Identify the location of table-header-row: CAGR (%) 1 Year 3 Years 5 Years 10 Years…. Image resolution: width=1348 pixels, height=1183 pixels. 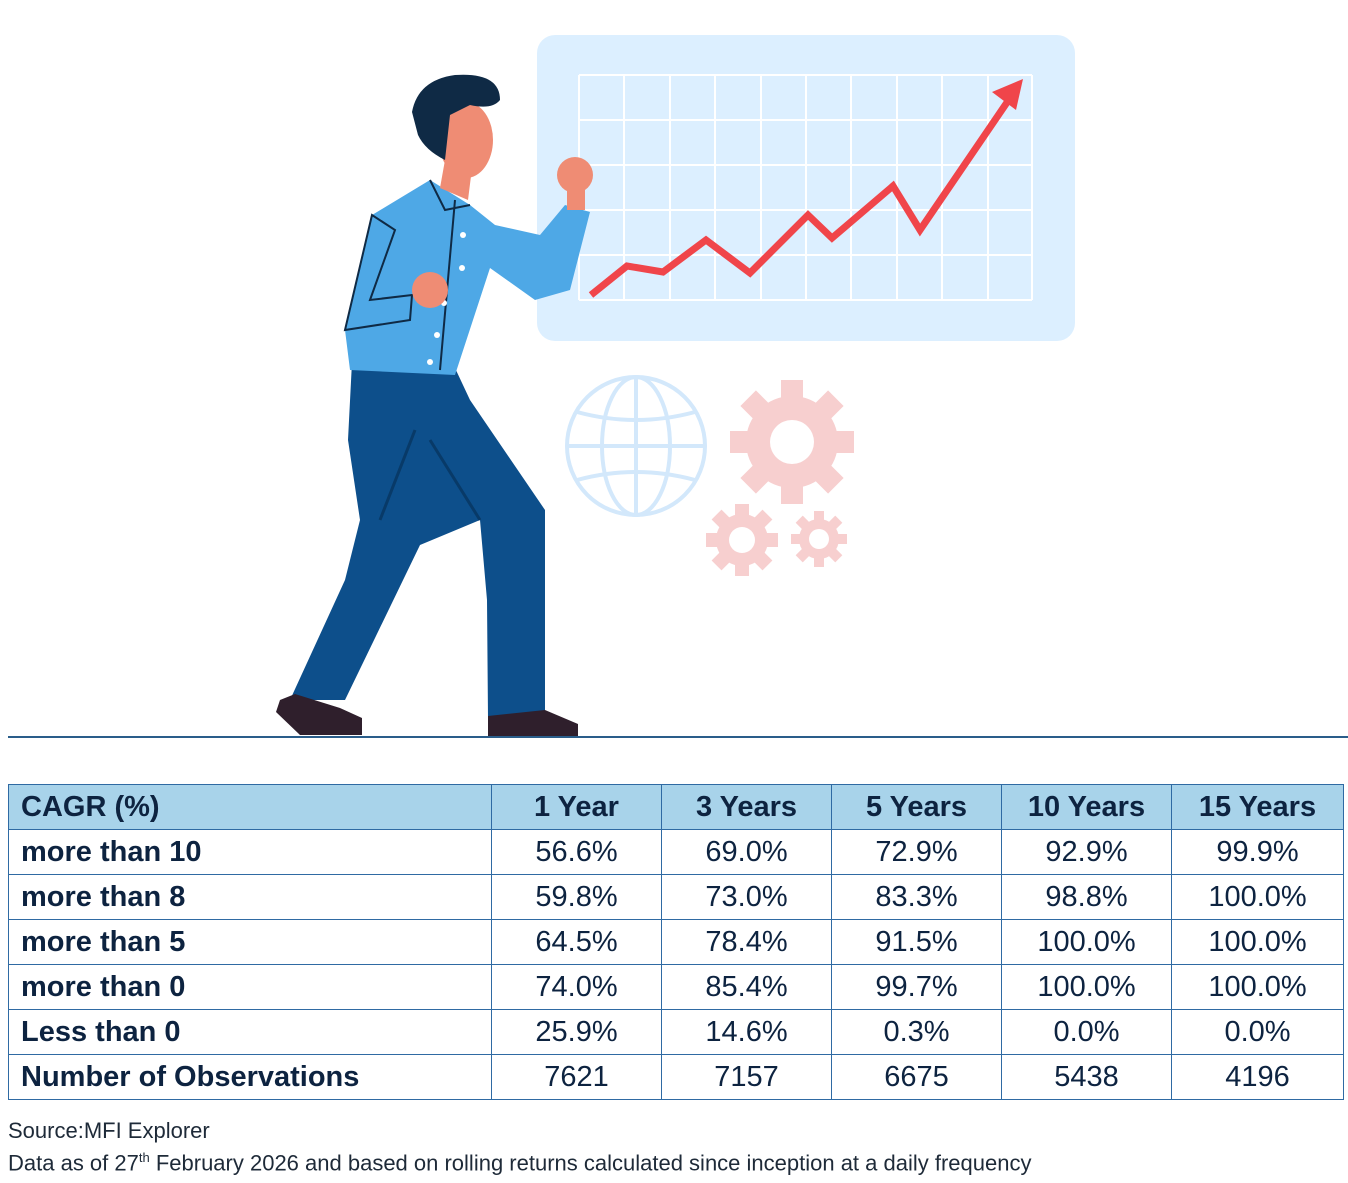
(676, 807).